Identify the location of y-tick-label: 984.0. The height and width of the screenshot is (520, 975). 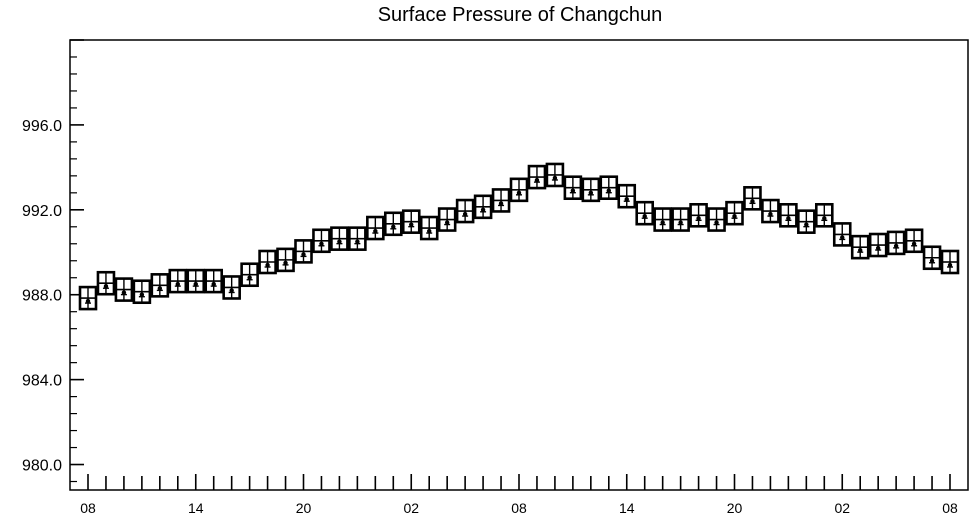
(42, 381).